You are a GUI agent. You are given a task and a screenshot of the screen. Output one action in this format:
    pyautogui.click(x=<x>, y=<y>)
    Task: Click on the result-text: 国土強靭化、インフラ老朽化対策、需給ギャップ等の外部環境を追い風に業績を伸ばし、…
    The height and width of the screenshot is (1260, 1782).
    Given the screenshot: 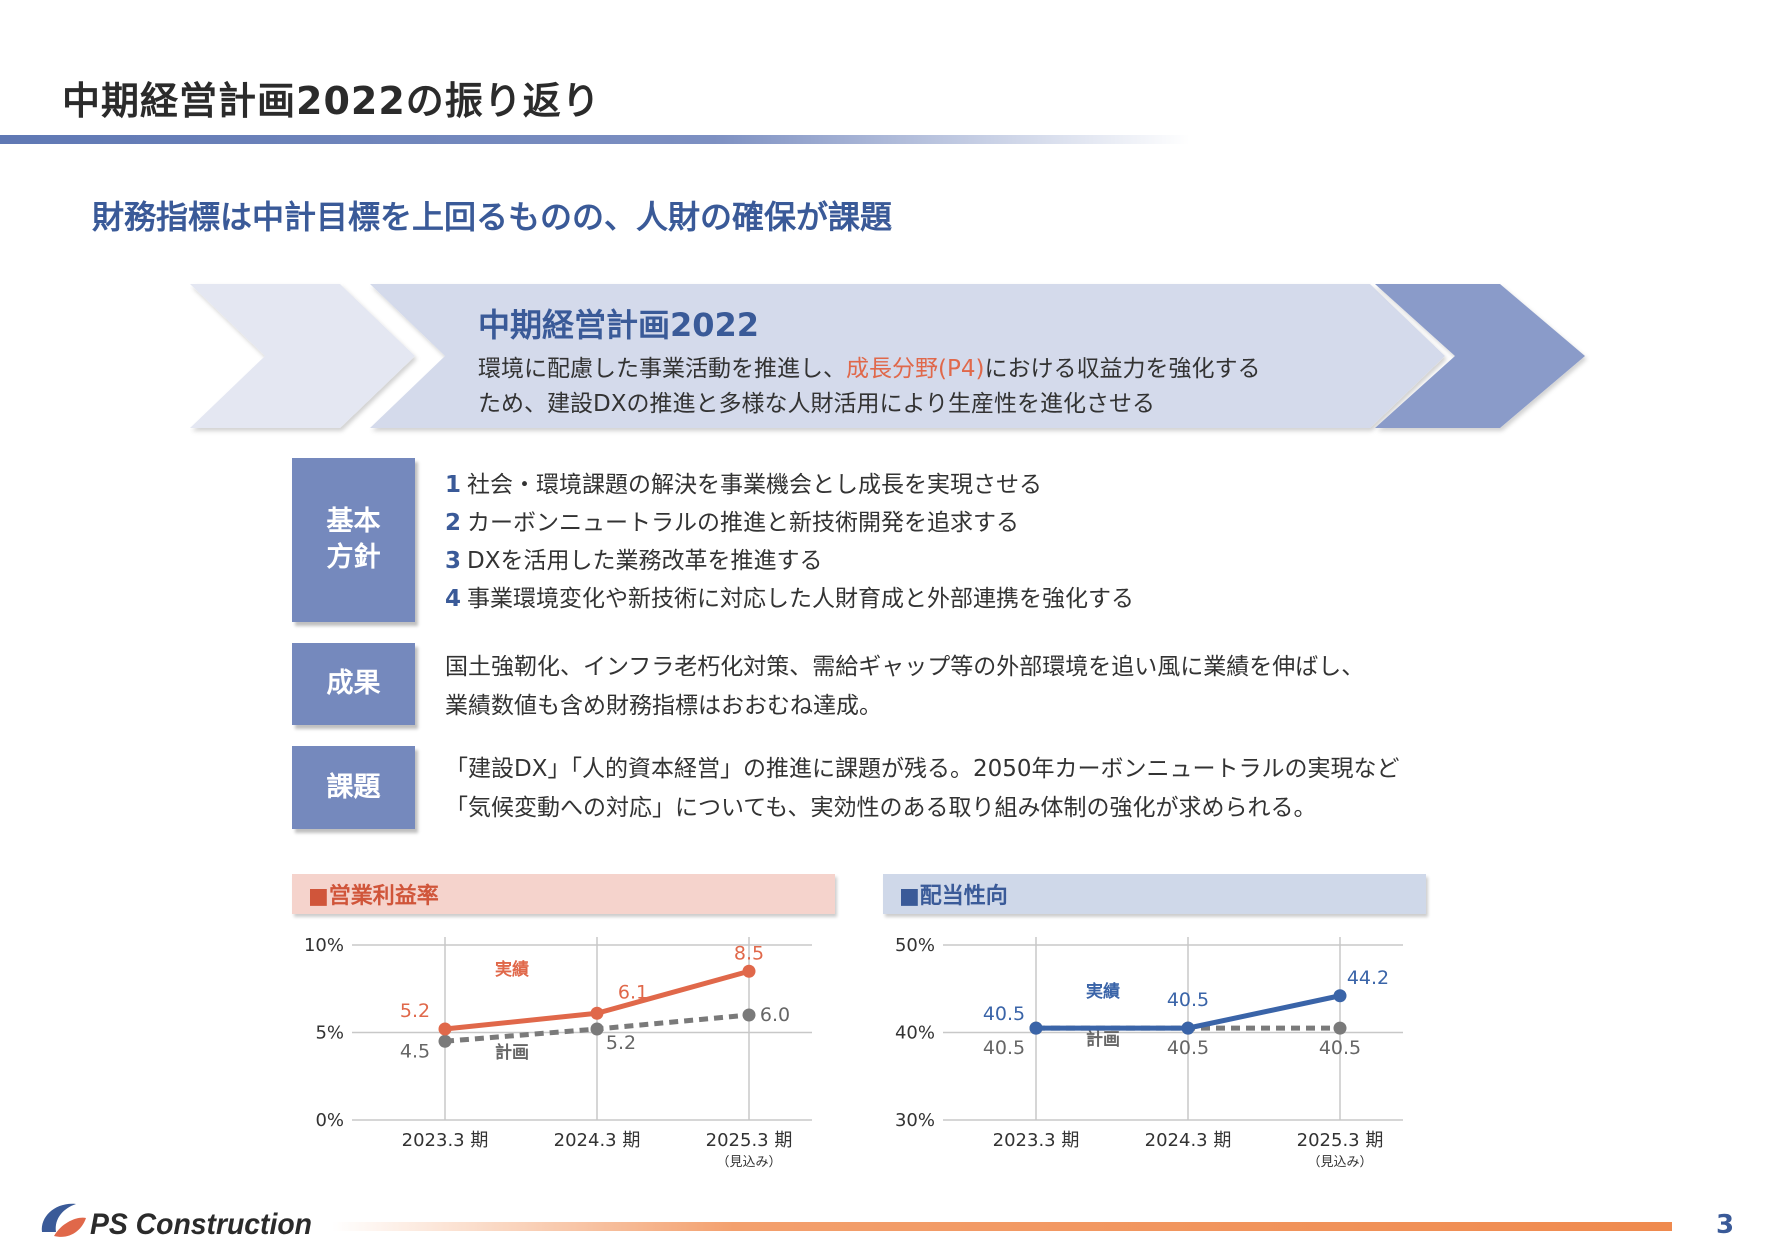 What is the action you would take?
    pyautogui.click(x=904, y=687)
    